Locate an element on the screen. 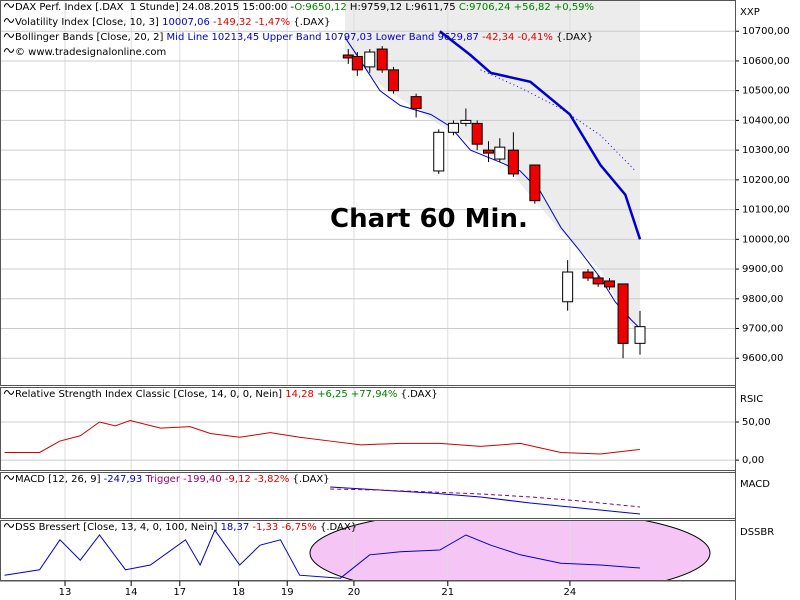 This screenshot has height=600, width=800. header-text: -42,34 -0,41% is located at coordinates (515, 37).